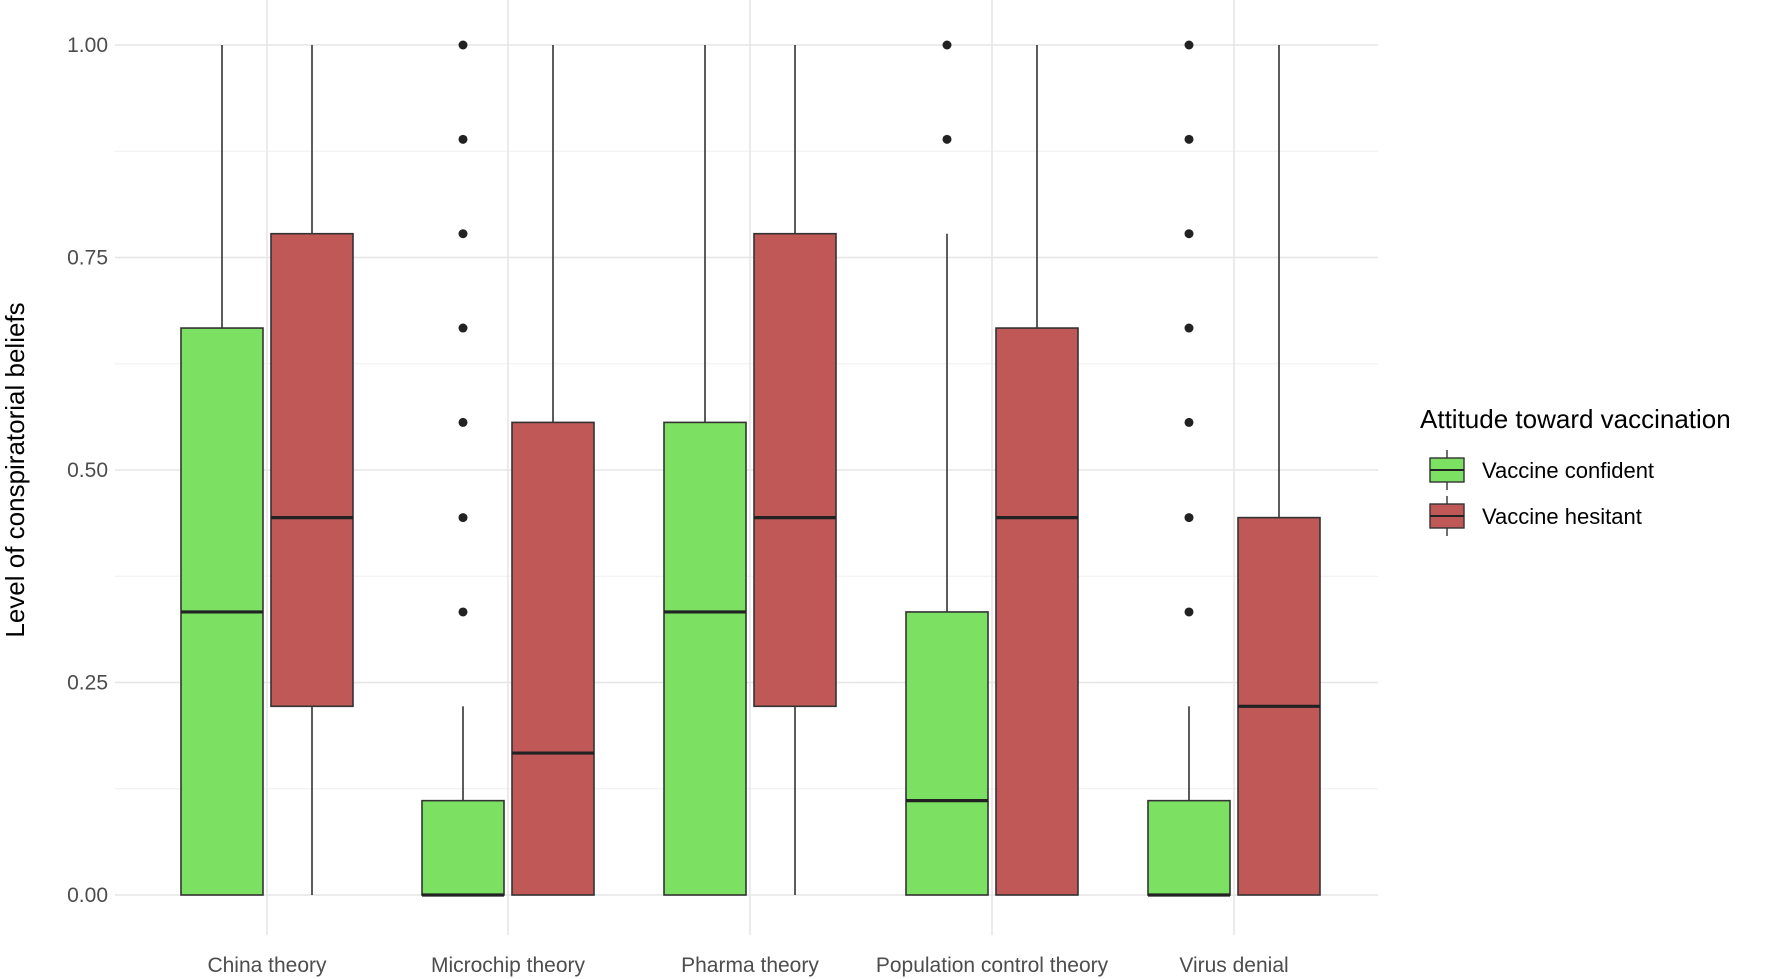 This screenshot has height=979, width=1770. I want to click on y-tick-label: 1.00, so click(87, 45).